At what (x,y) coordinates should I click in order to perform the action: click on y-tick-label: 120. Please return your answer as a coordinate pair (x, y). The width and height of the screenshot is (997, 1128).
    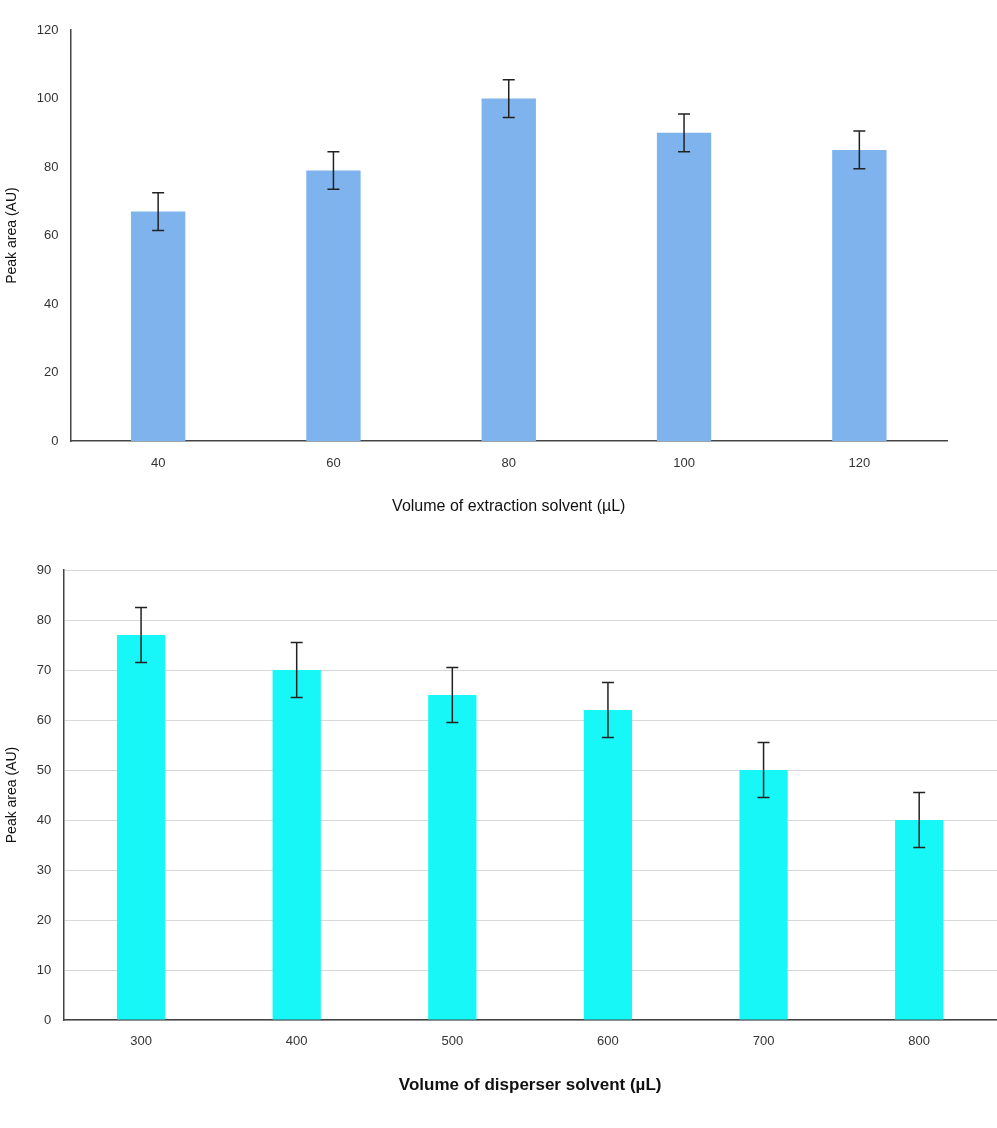
    Looking at the image, I should click on (47, 29).